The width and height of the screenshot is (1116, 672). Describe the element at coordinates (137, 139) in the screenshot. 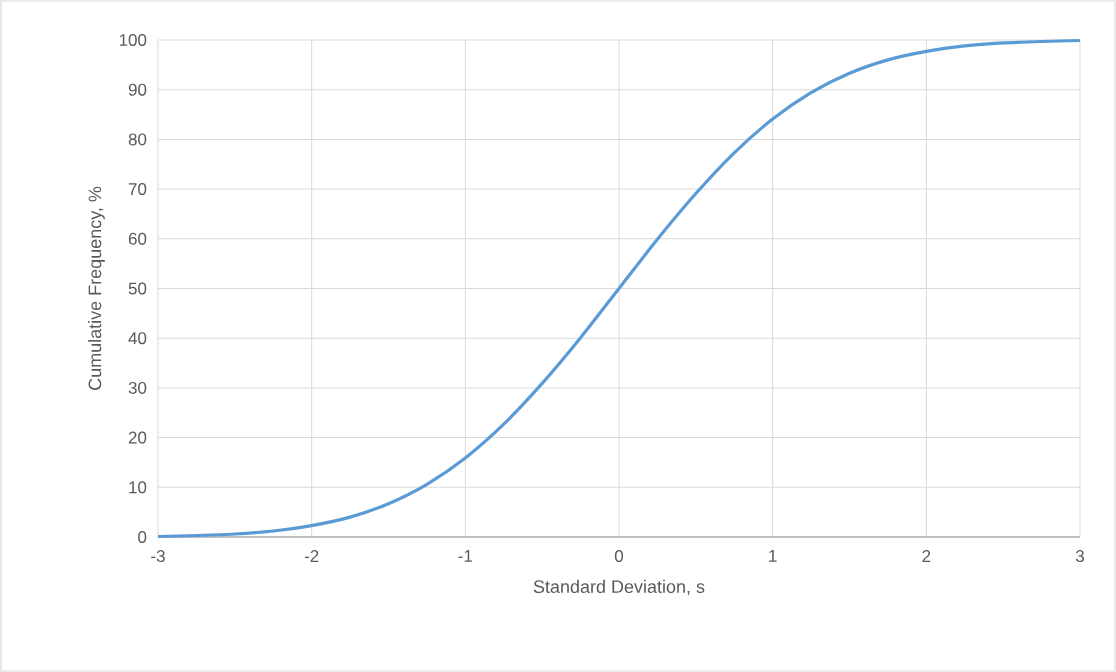

I see `y-tick-label: 80` at that location.